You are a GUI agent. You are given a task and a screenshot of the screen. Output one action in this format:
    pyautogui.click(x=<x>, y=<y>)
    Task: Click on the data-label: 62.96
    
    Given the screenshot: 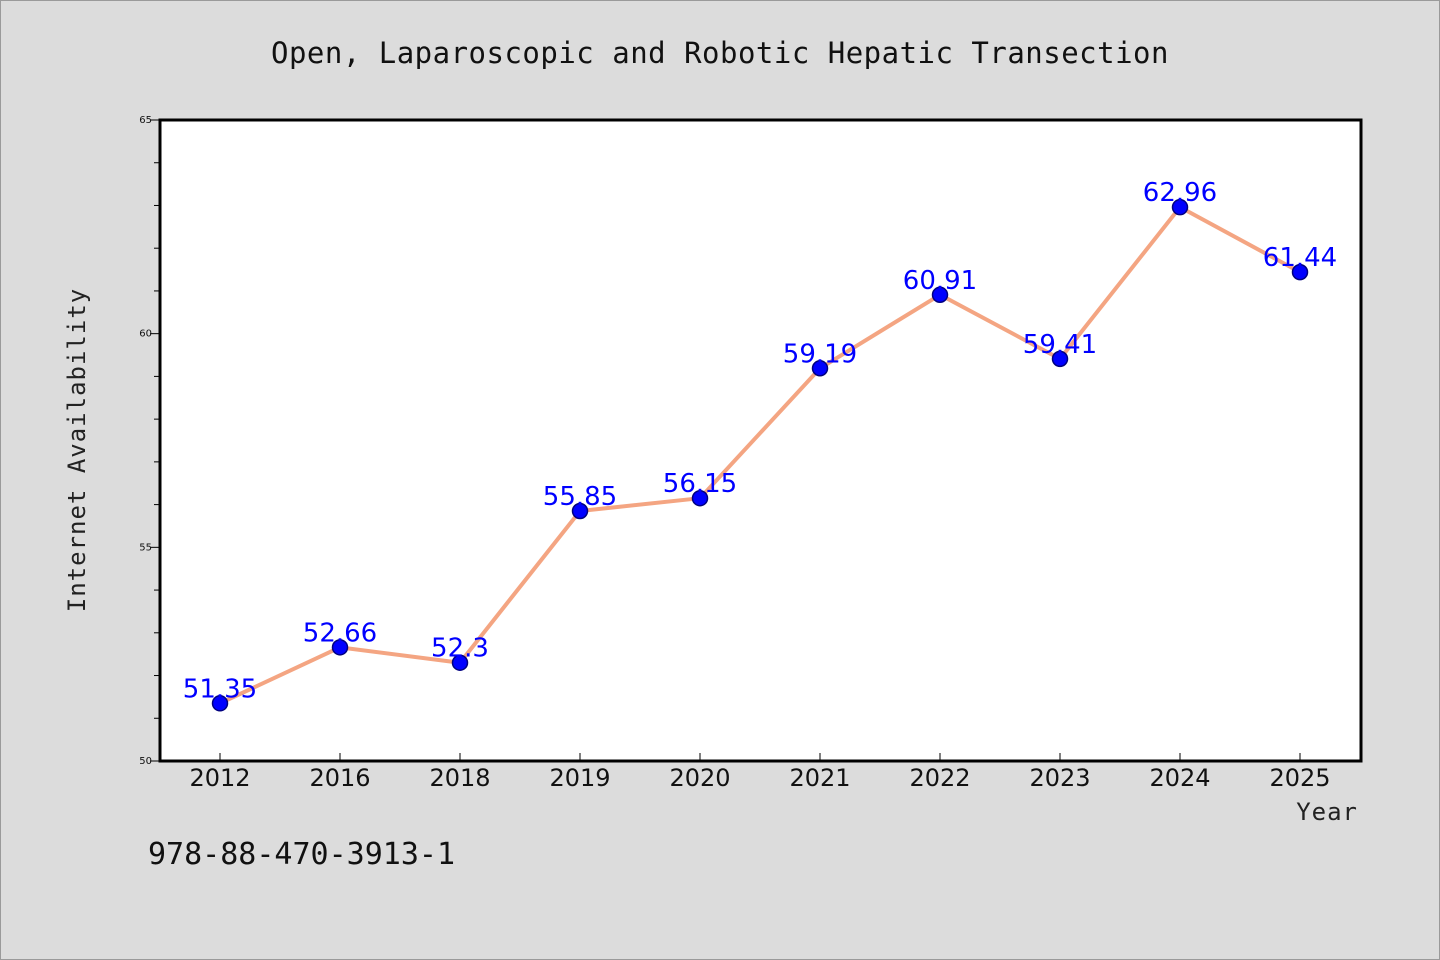 What is the action you would take?
    pyautogui.click(x=1180, y=193)
    